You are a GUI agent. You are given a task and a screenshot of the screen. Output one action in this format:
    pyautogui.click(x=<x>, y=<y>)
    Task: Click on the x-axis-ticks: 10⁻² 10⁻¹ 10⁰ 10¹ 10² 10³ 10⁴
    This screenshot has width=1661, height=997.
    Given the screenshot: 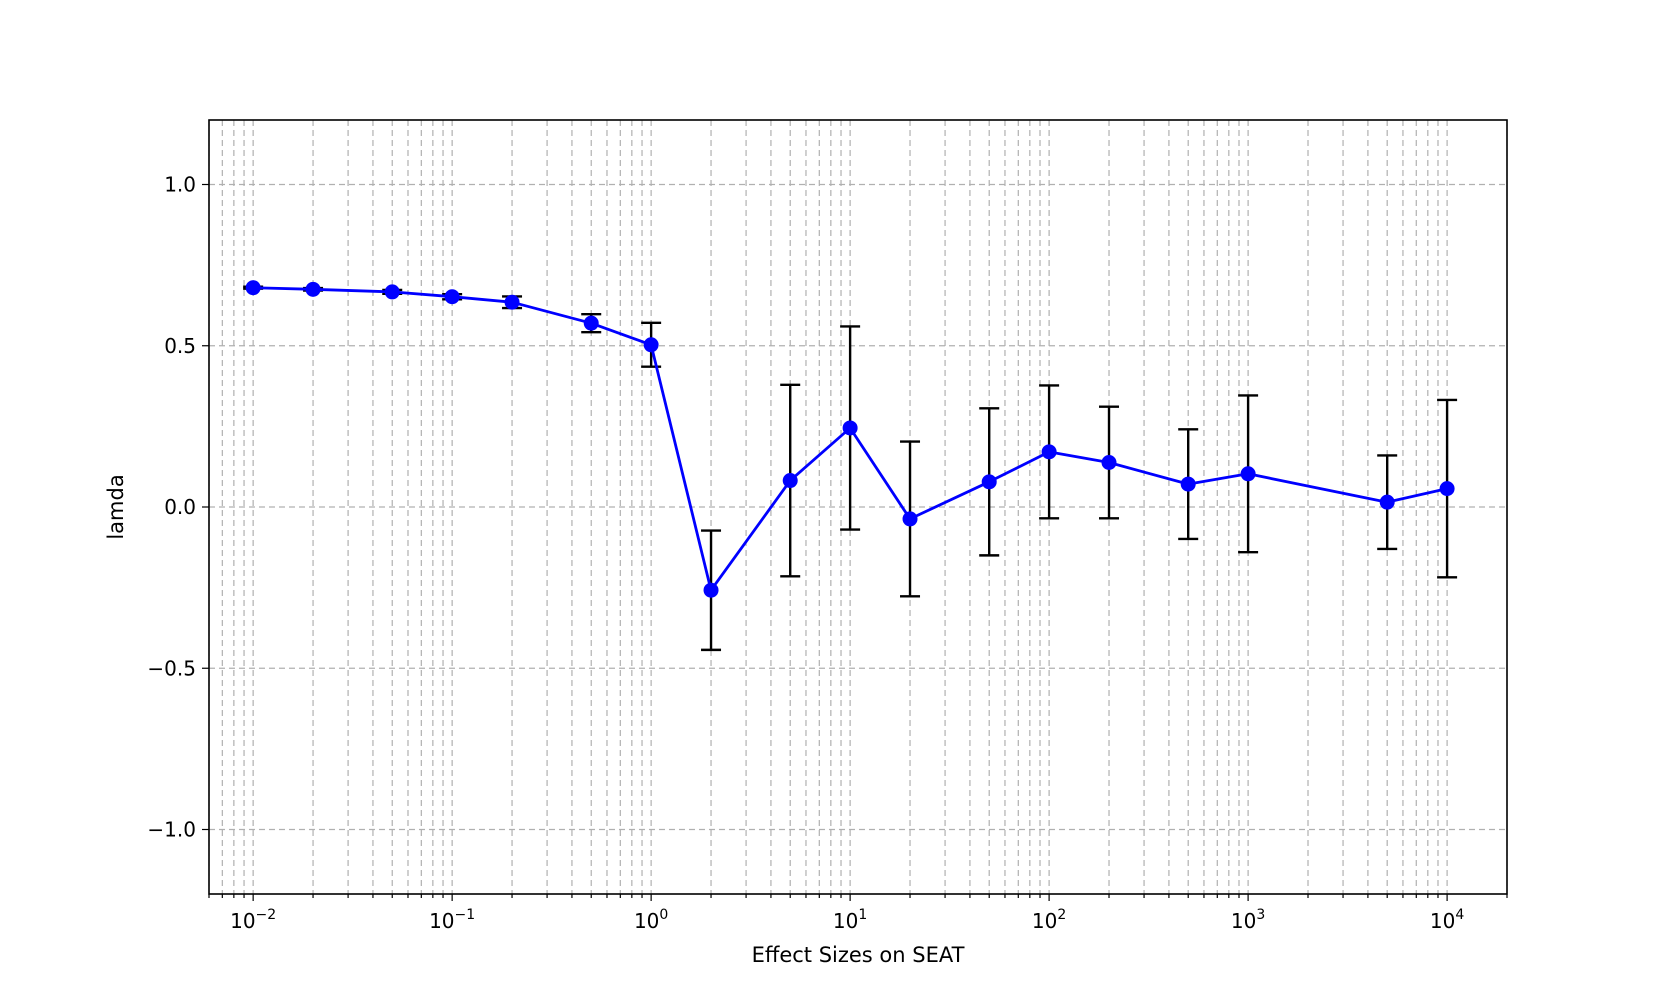 What is the action you would take?
    pyautogui.click(x=858, y=913)
    